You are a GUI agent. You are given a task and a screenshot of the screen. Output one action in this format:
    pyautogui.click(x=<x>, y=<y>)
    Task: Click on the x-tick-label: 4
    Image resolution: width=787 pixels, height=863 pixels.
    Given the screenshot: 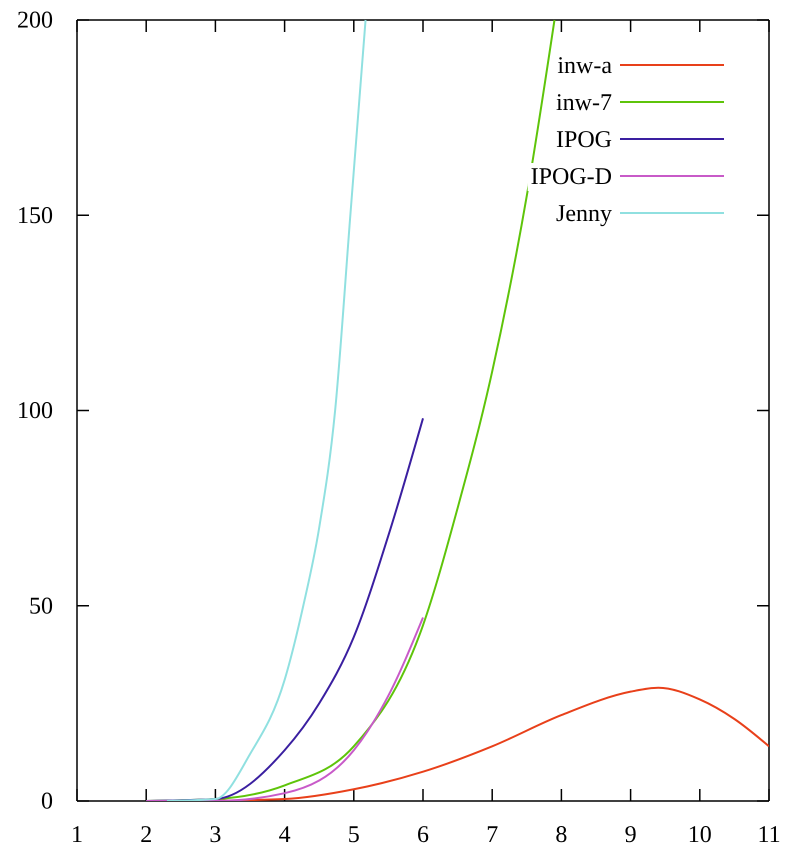 What is the action you would take?
    pyautogui.click(x=284, y=835)
    